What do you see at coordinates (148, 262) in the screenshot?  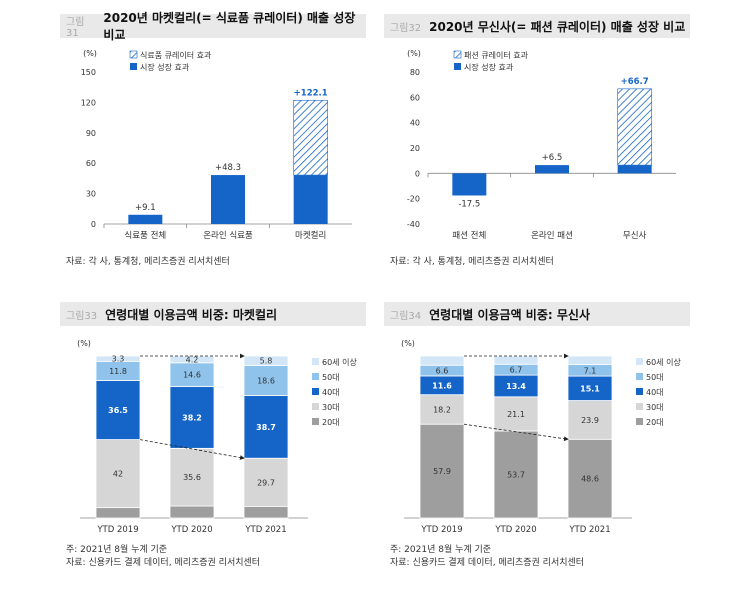 I see `fig31-source: 자료: 각 사, 통계청, 메리츠증권 리서치센터` at bounding box center [148, 262].